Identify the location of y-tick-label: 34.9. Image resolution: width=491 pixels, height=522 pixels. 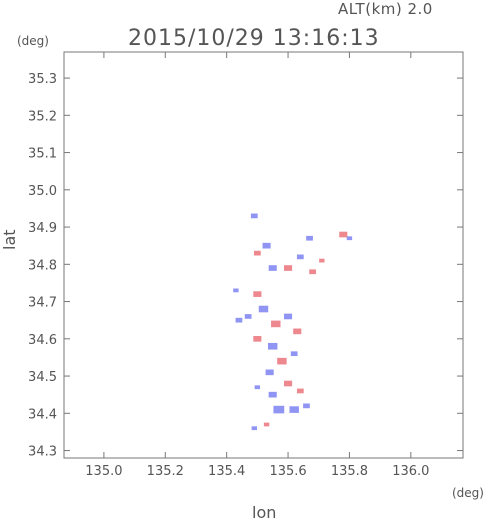
(42, 228).